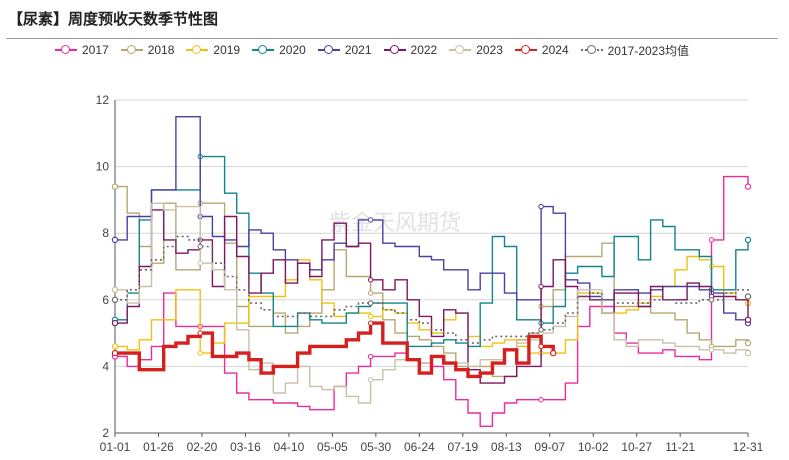 The width and height of the screenshot is (789, 460). I want to click on legend-item-2022: 2022, so click(410, 50).